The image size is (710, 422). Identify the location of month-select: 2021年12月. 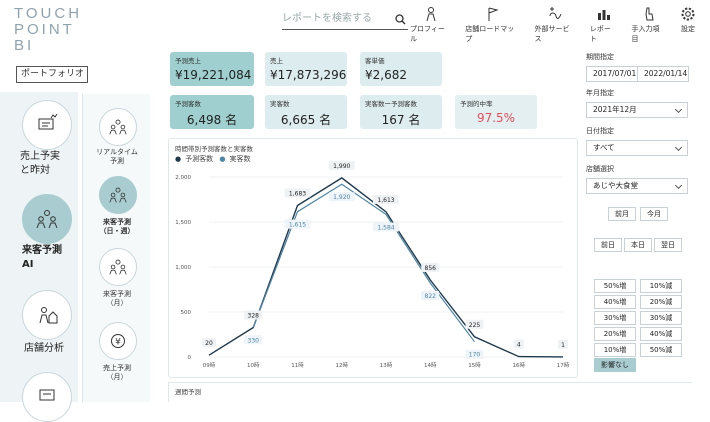
(637, 110).